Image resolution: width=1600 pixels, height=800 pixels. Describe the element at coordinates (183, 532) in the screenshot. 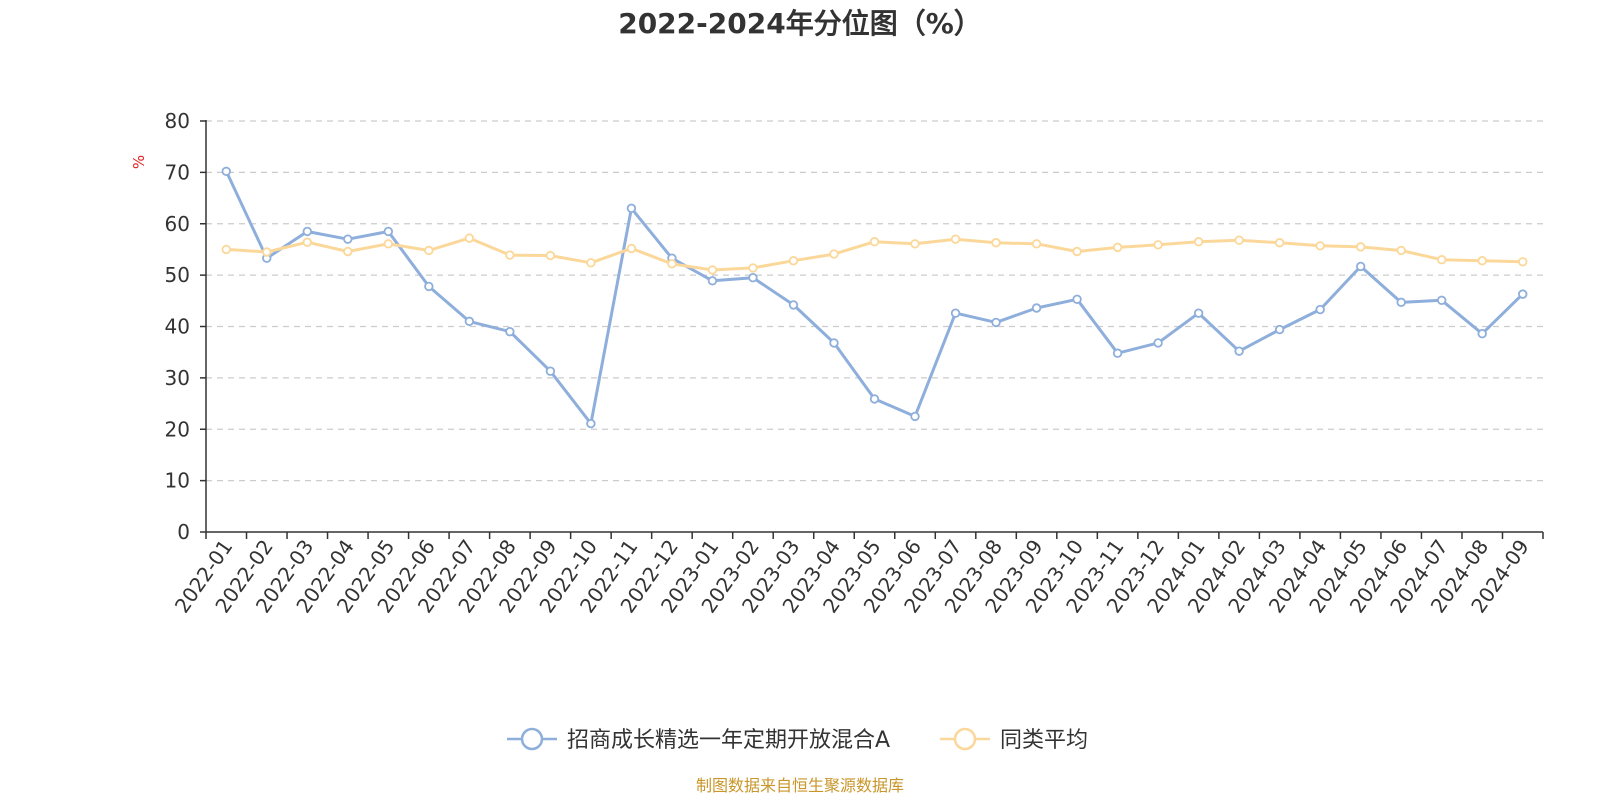

I see `y-tick-label: 0` at that location.